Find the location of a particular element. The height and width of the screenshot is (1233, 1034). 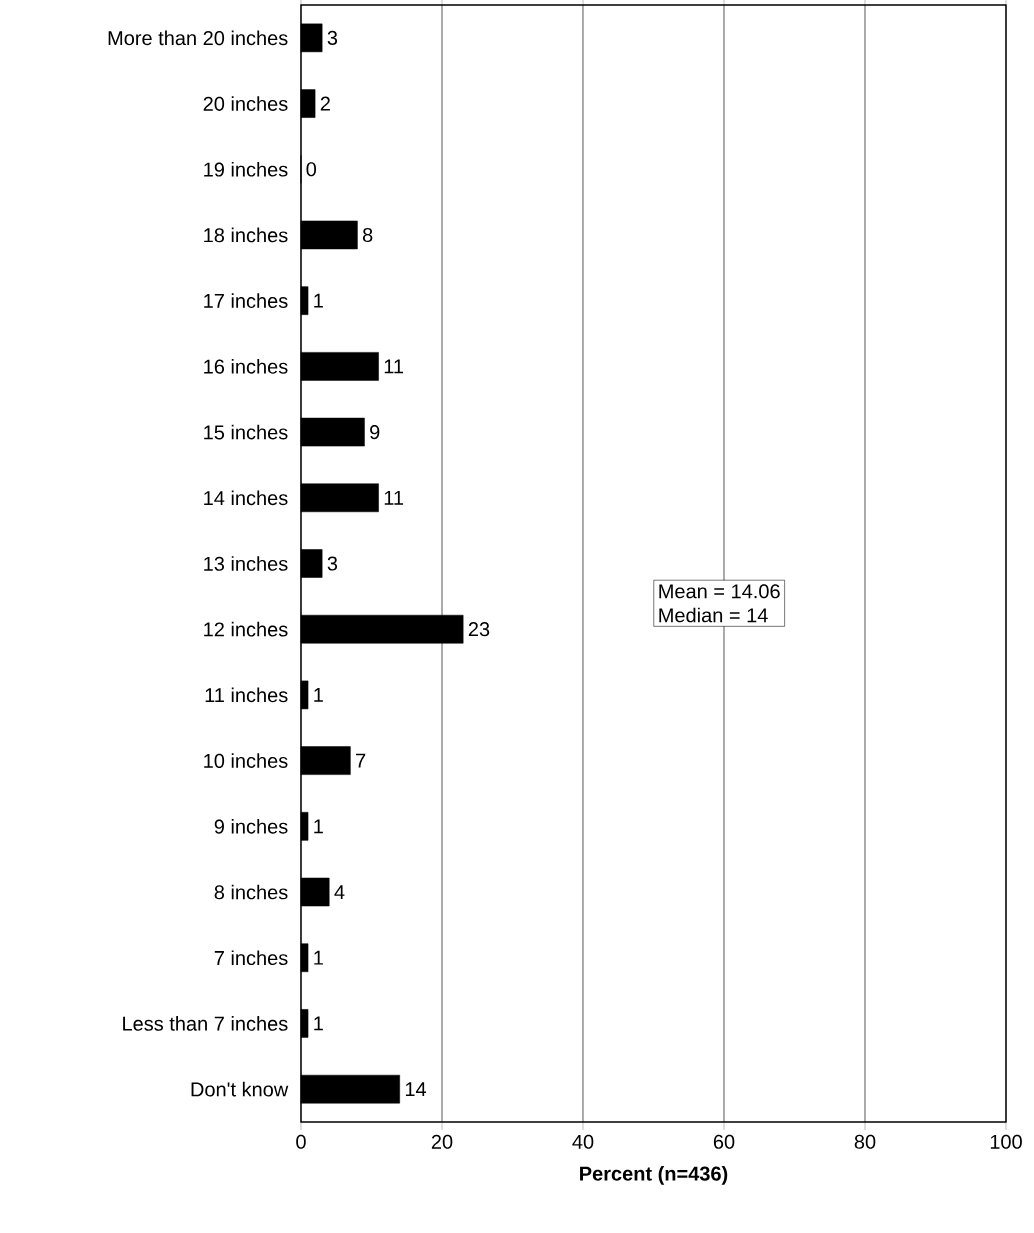

y-tick-label: 11 inches is located at coordinates (246, 695).